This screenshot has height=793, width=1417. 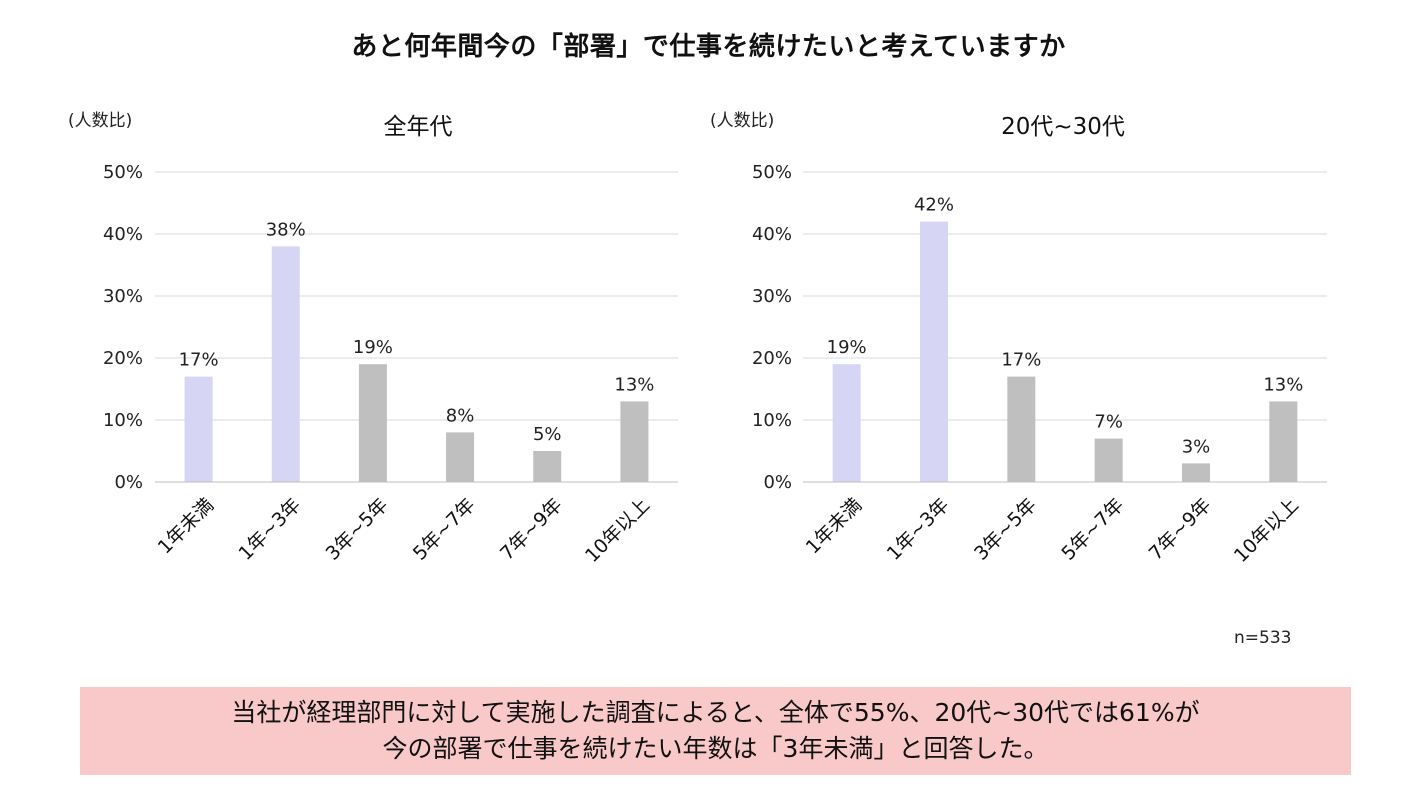 I want to click on chart-title: 全年代, so click(x=418, y=127).